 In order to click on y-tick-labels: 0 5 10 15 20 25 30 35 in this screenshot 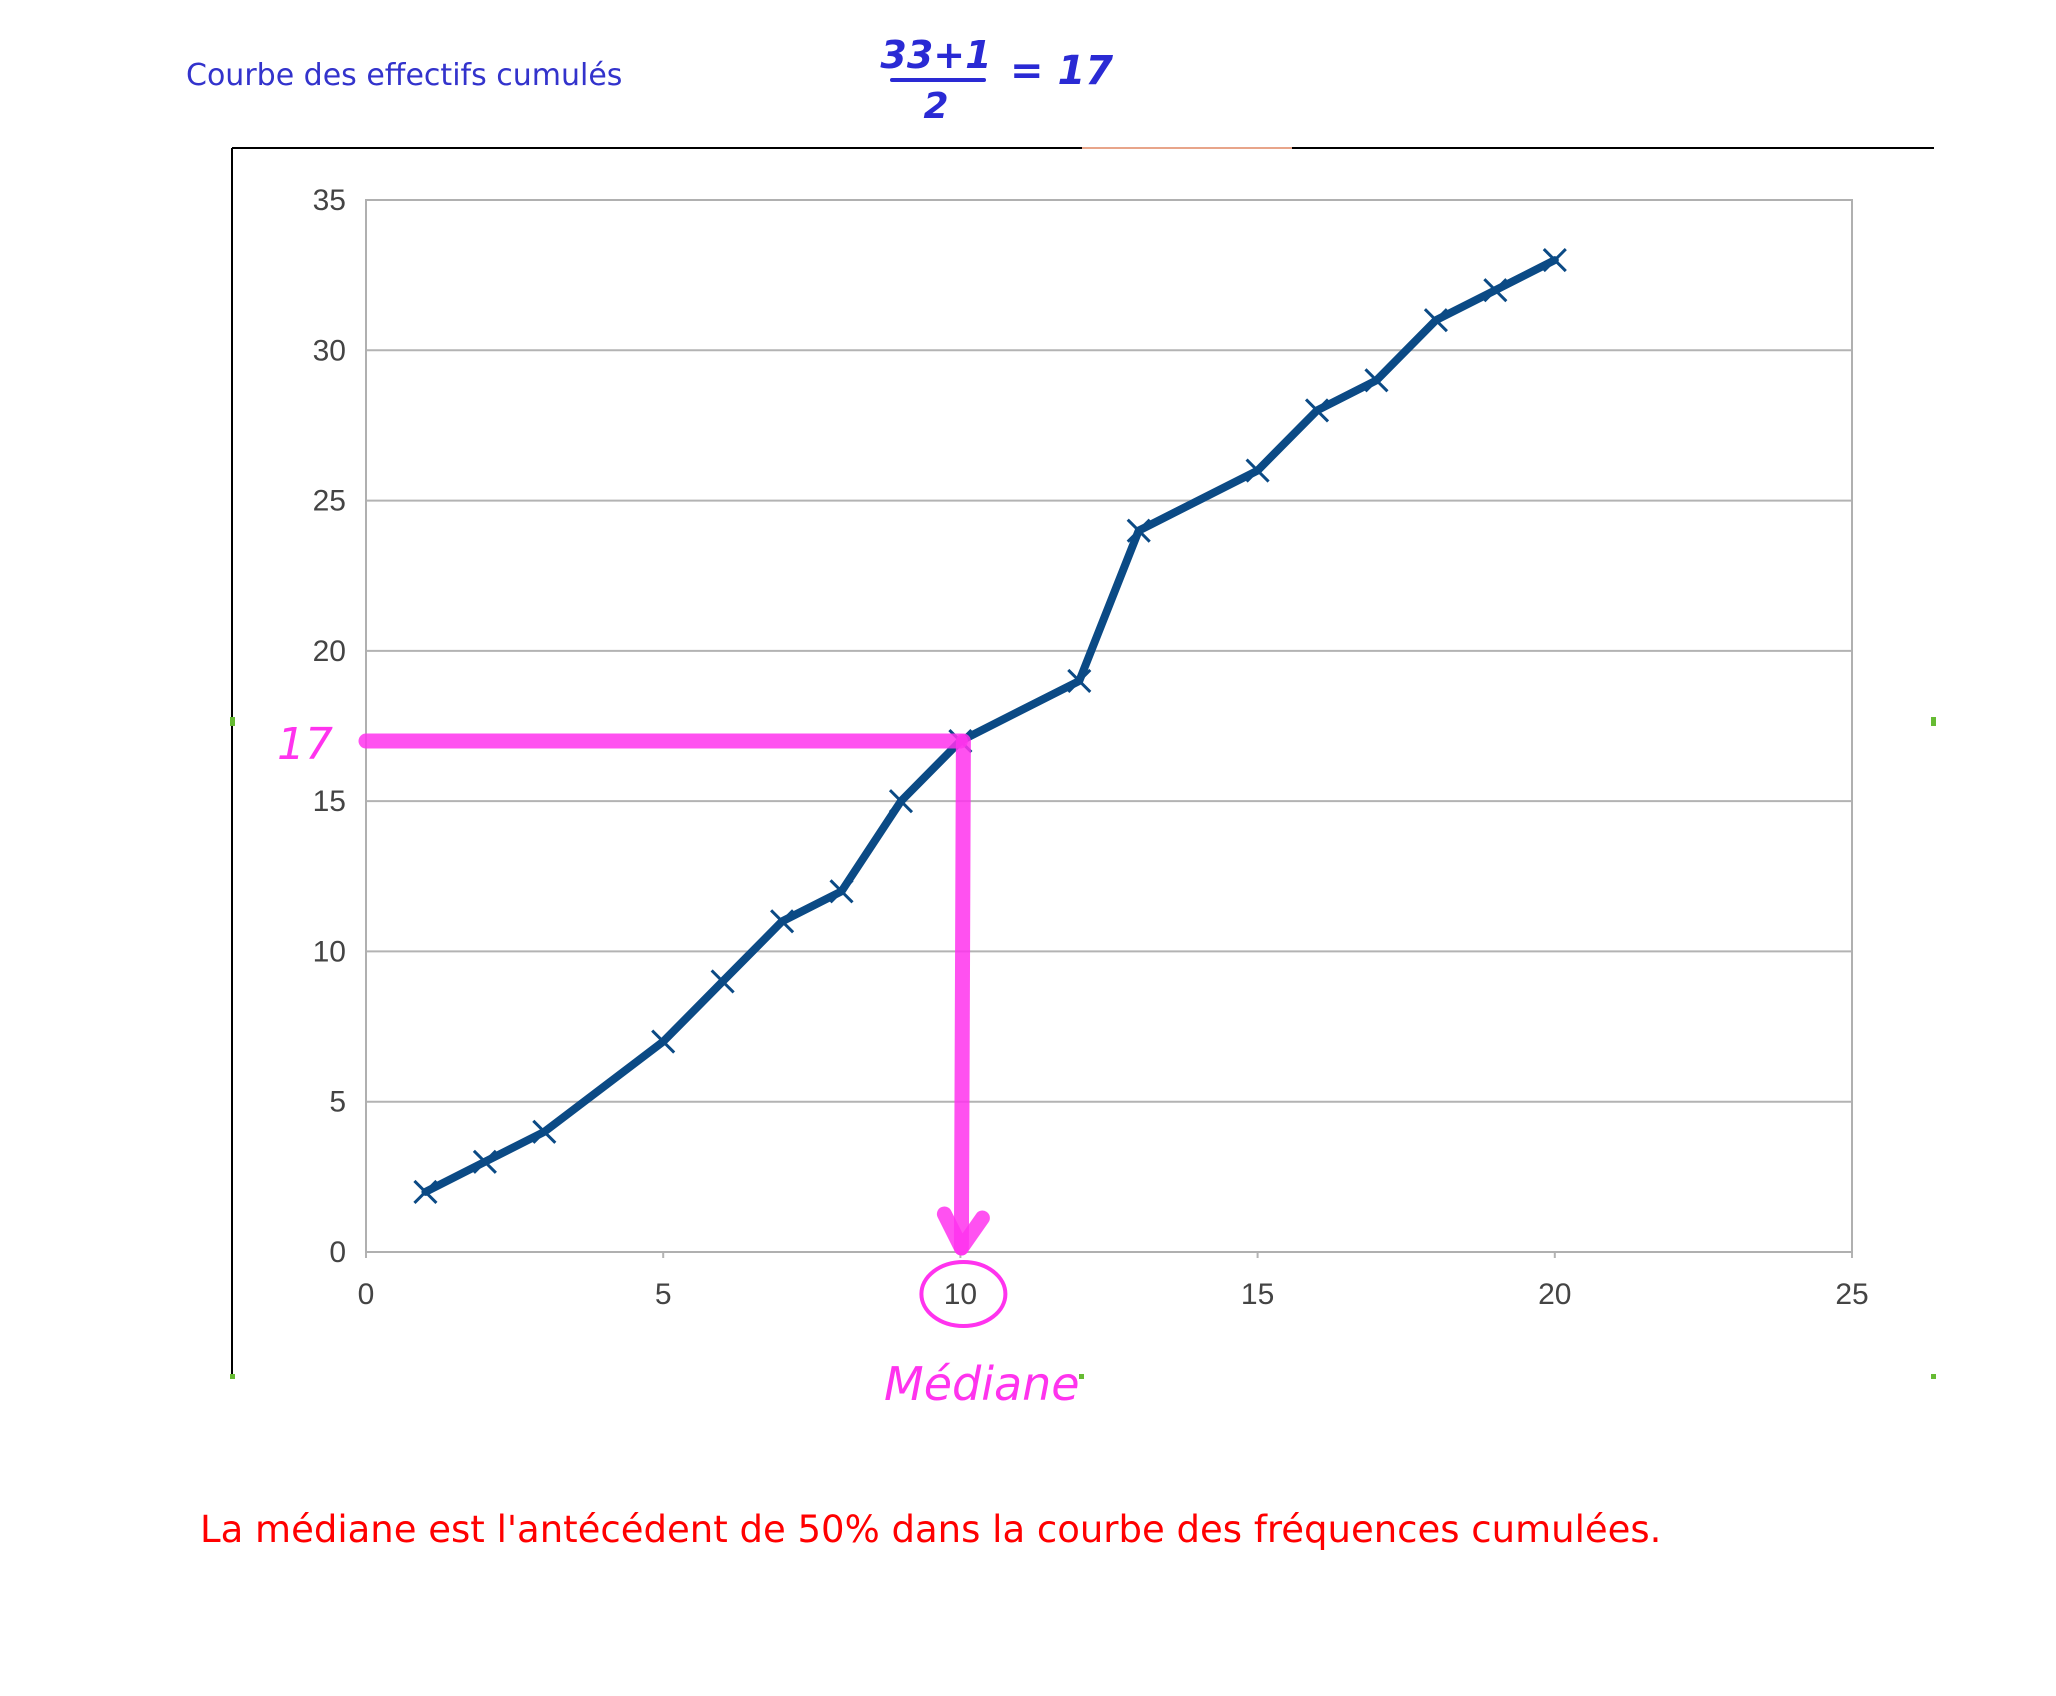, I will do `click(329, 726)`.